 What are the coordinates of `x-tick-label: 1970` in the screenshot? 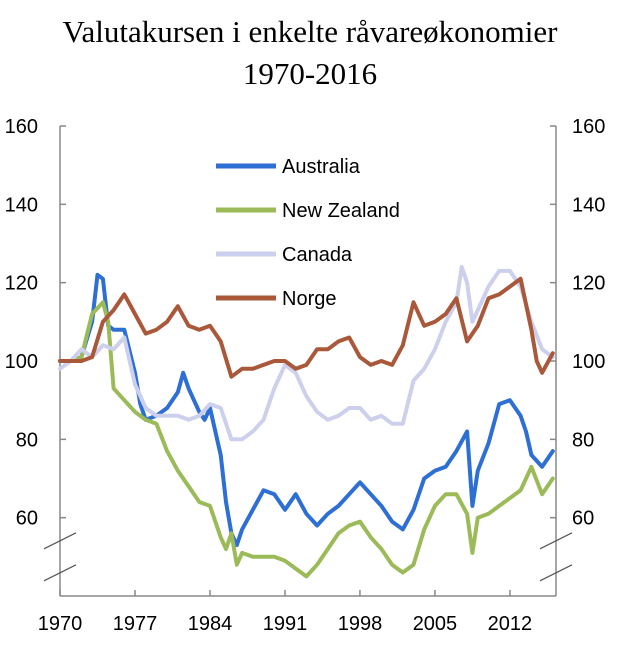 It's located at (60, 624).